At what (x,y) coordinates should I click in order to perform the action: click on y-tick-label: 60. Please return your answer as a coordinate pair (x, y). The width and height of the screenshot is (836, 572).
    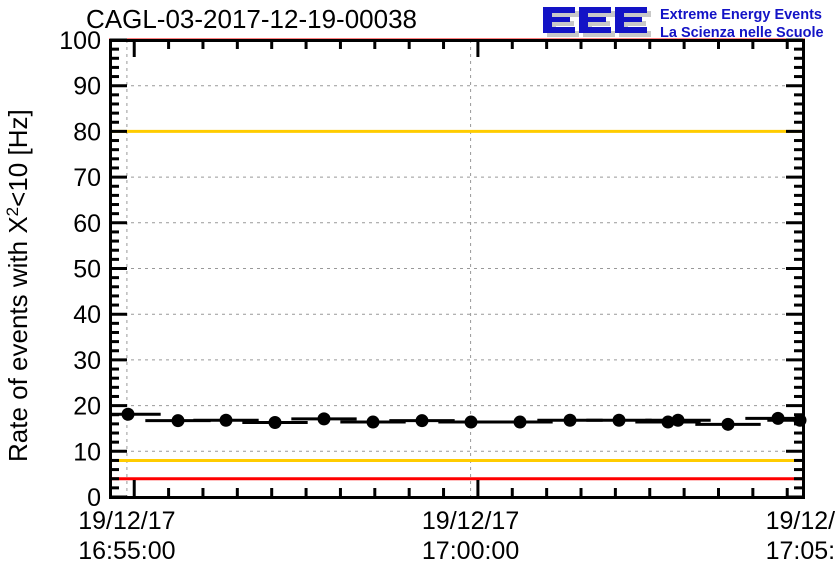
    Looking at the image, I should click on (87, 224).